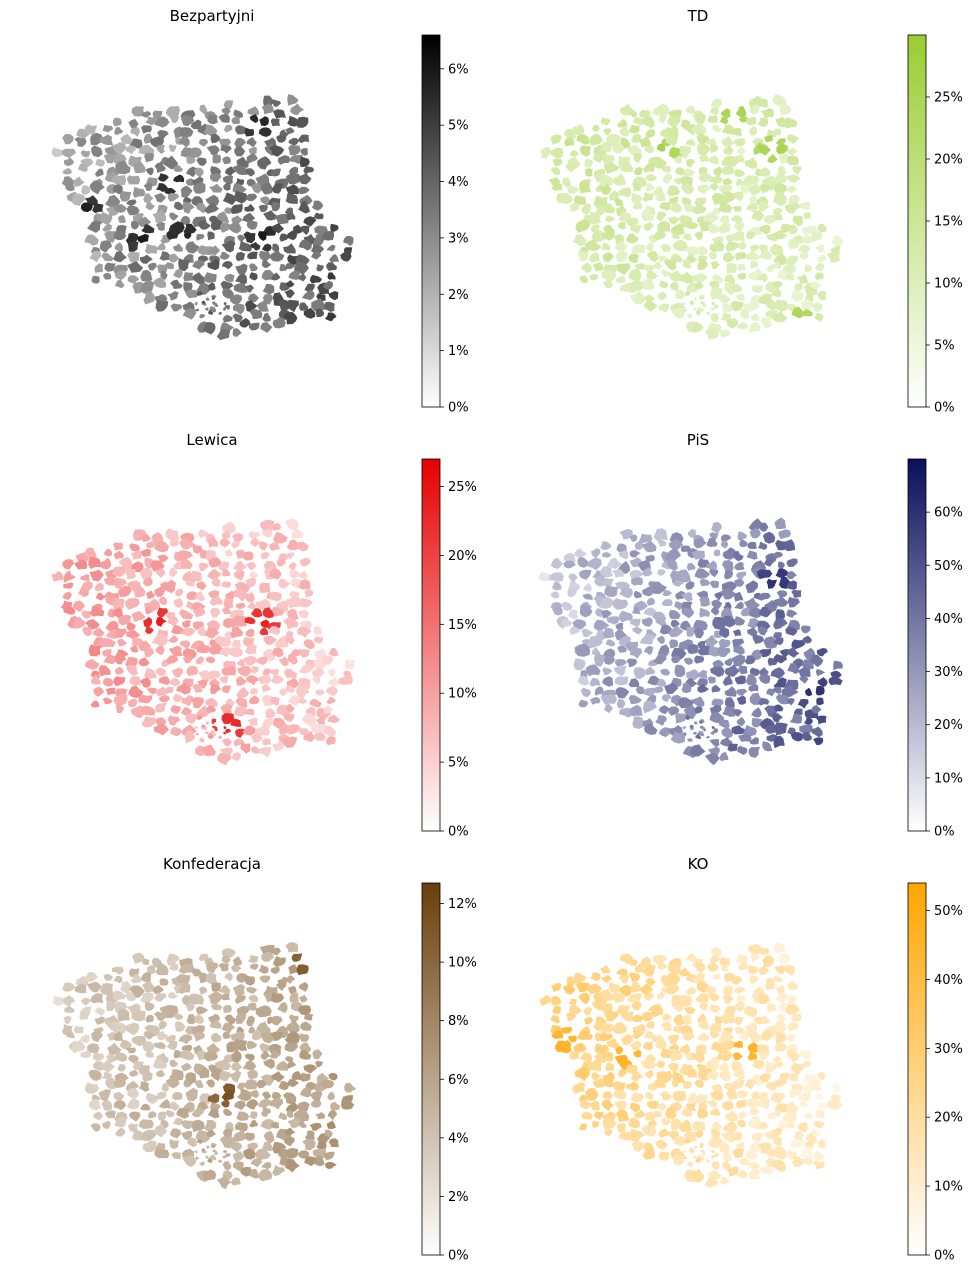 This screenshot has height=1274, width=976. Describe the element at coordinates (204, 1066) in the screenshot. I see `district-layer` at that location.